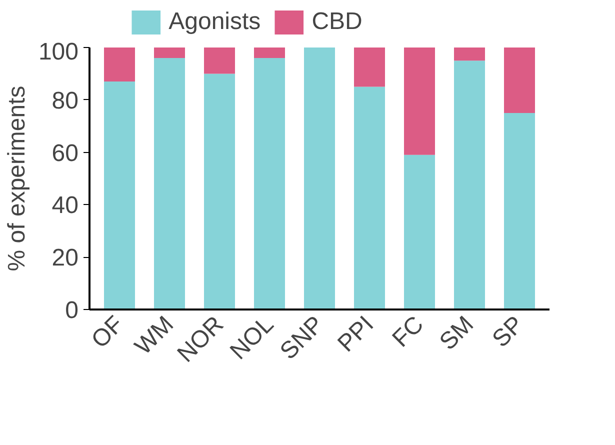  I want to click on y-tick-label: 0, so click(72, 310).